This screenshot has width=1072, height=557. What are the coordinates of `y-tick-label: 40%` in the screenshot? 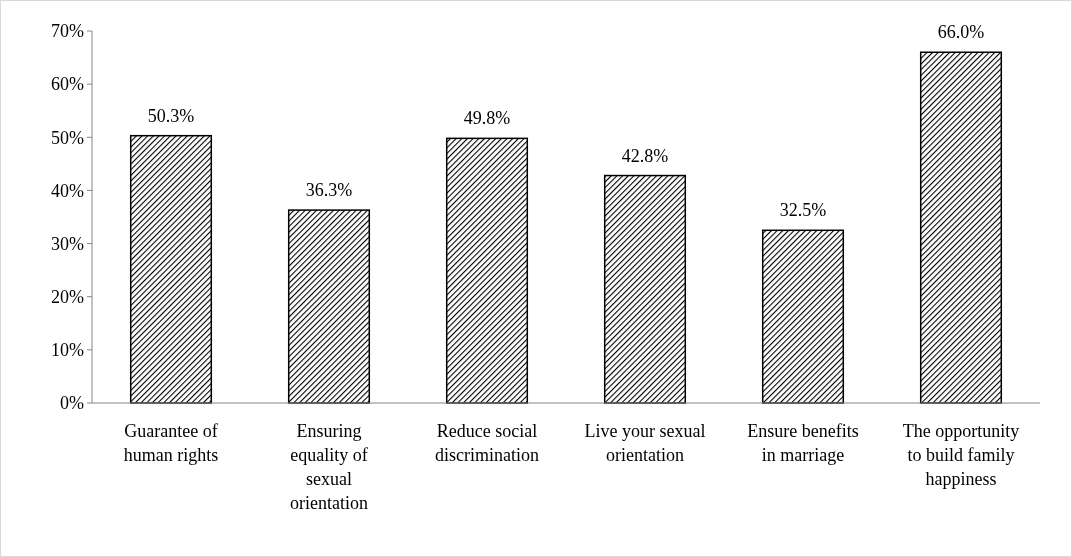 It's located at (67, 190).